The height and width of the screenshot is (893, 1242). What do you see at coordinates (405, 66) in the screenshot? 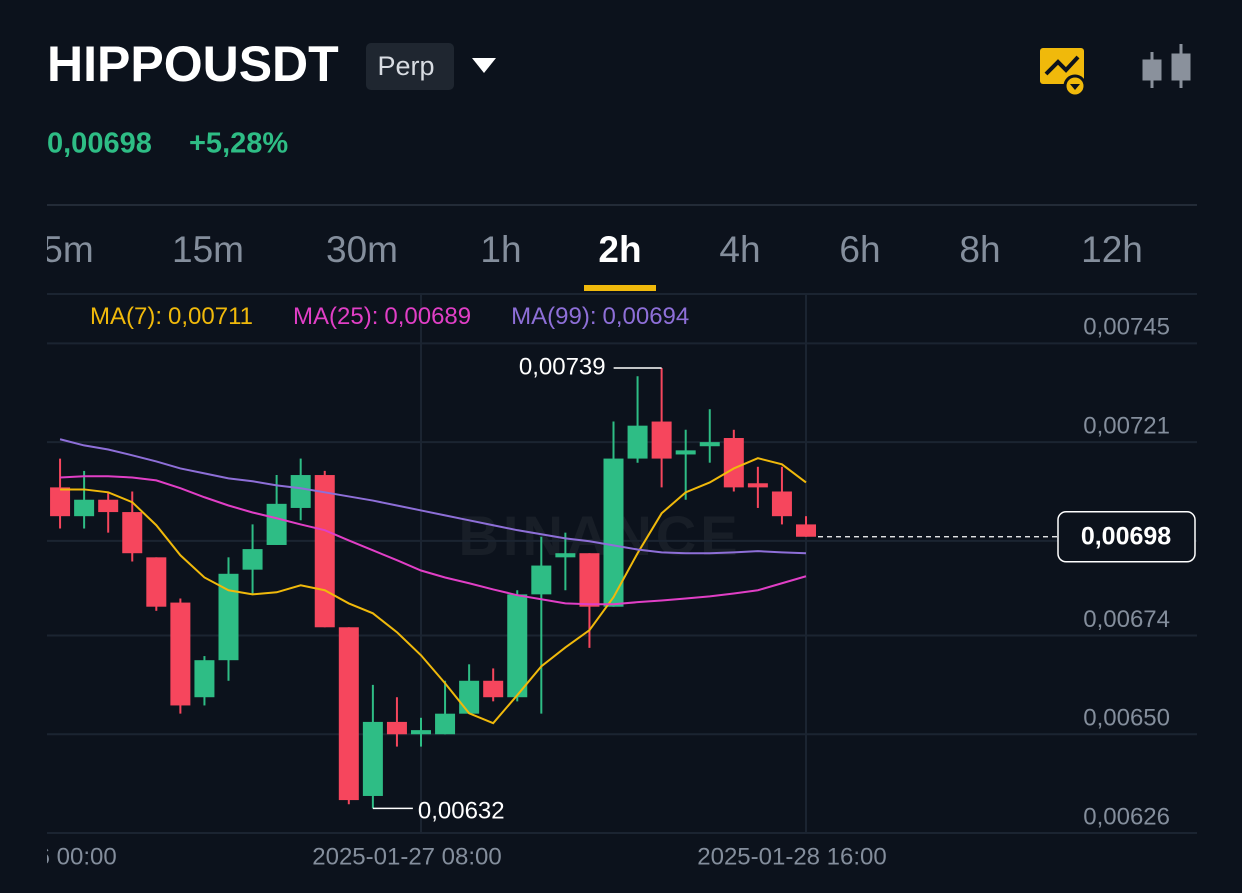
I see `contract: Perp` at bounding box center [405, 66].